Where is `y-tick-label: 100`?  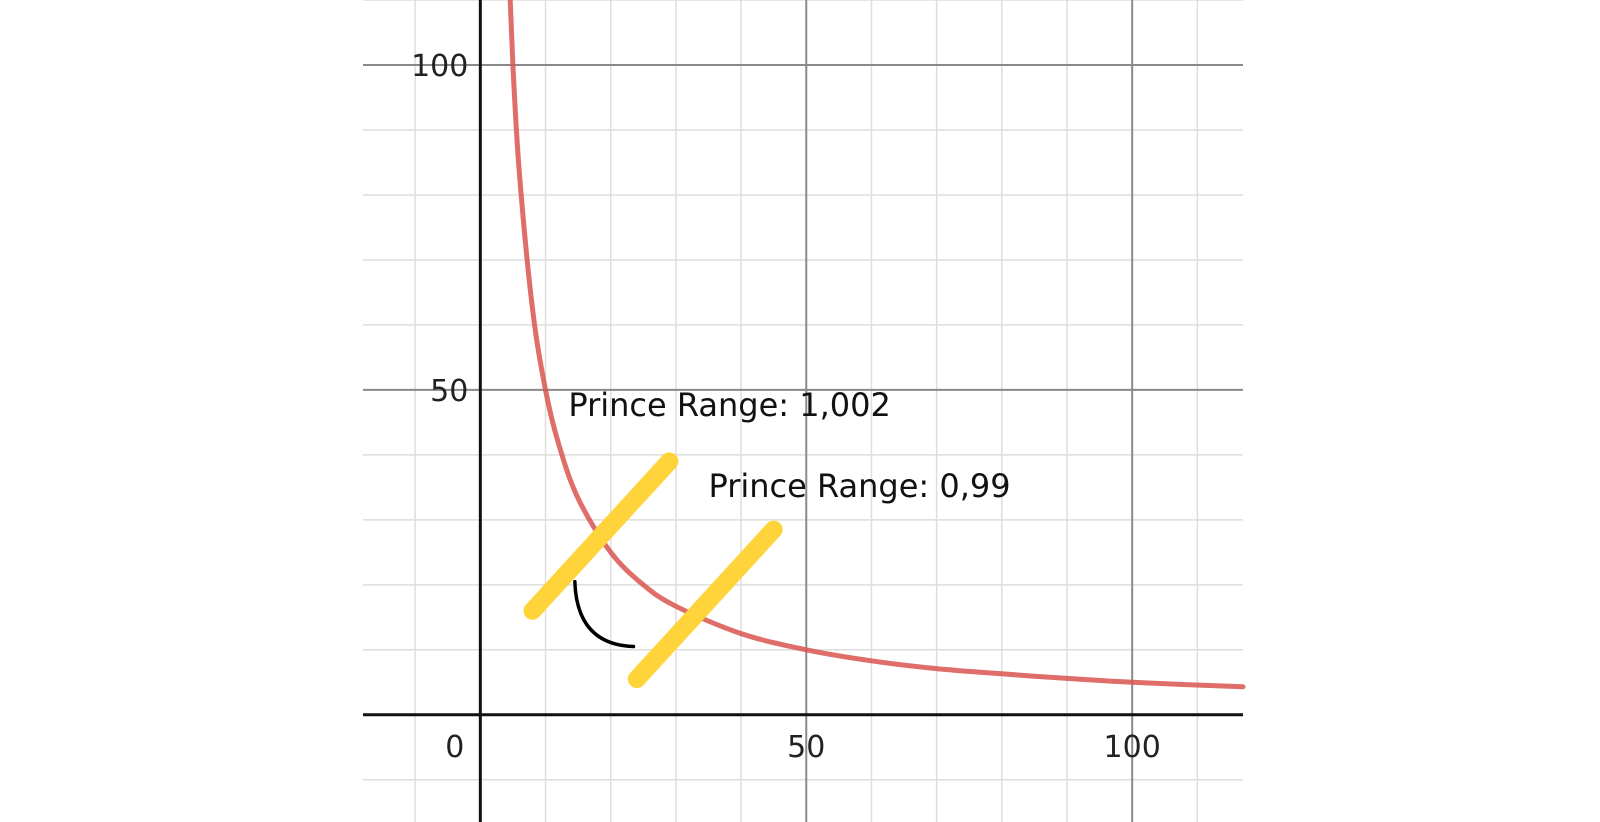
y-tick-label: 100 is located at coordinates (439, 66).